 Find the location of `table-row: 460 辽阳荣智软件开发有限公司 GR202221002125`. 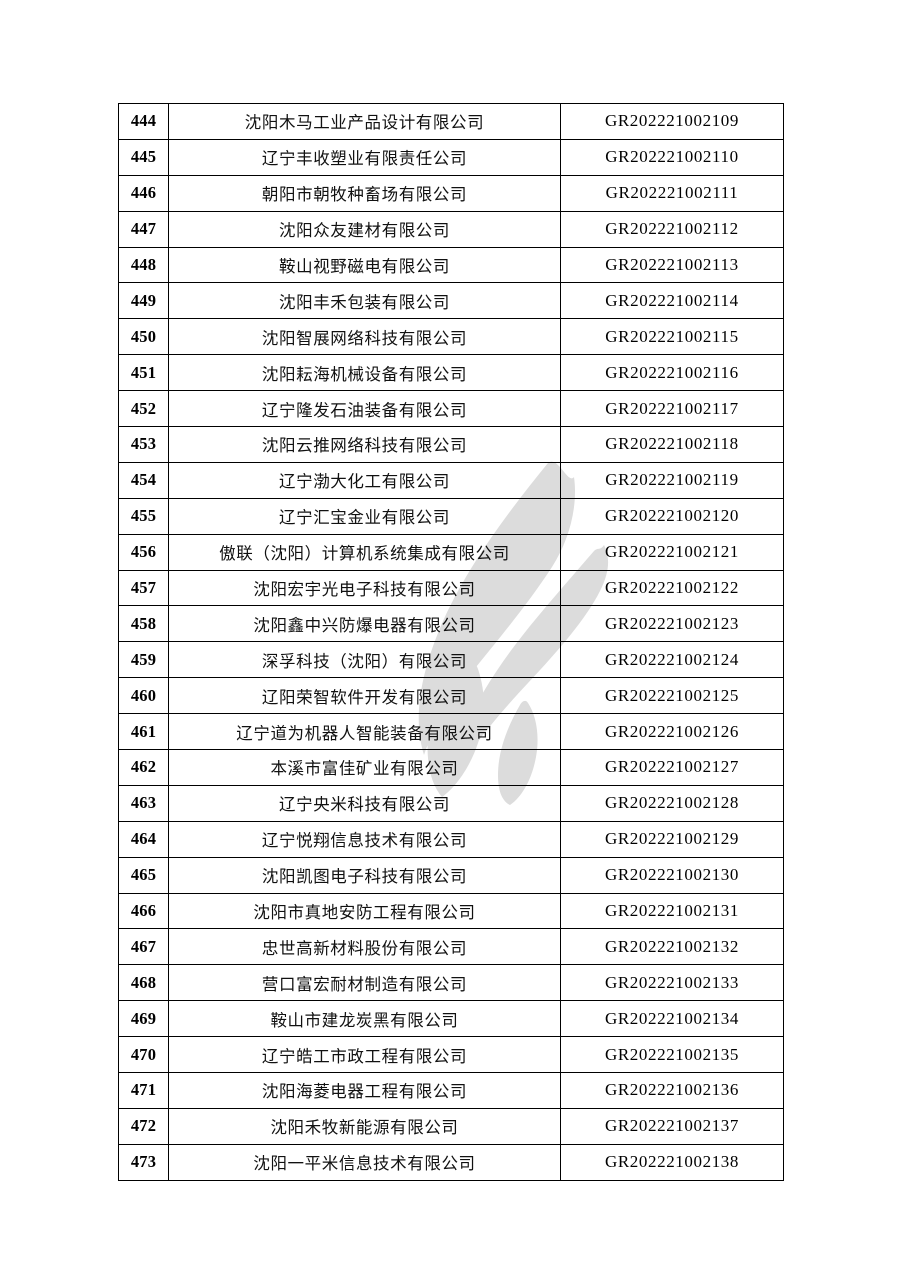

table-row: 460 辽阳荣智软件开发有限公司 GR202221002125 is located at coordinates (451, 696).